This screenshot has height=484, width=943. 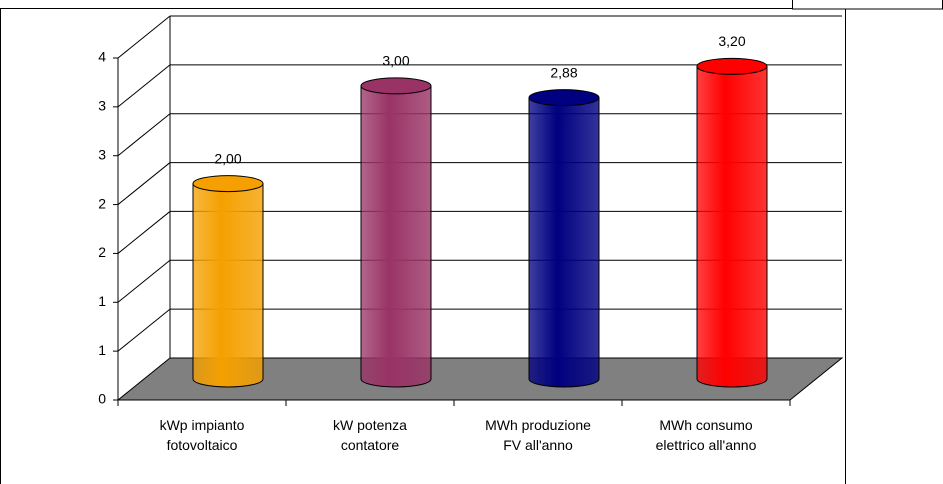 I want to click on value-label: 2,88, so click(x=563, y=72).